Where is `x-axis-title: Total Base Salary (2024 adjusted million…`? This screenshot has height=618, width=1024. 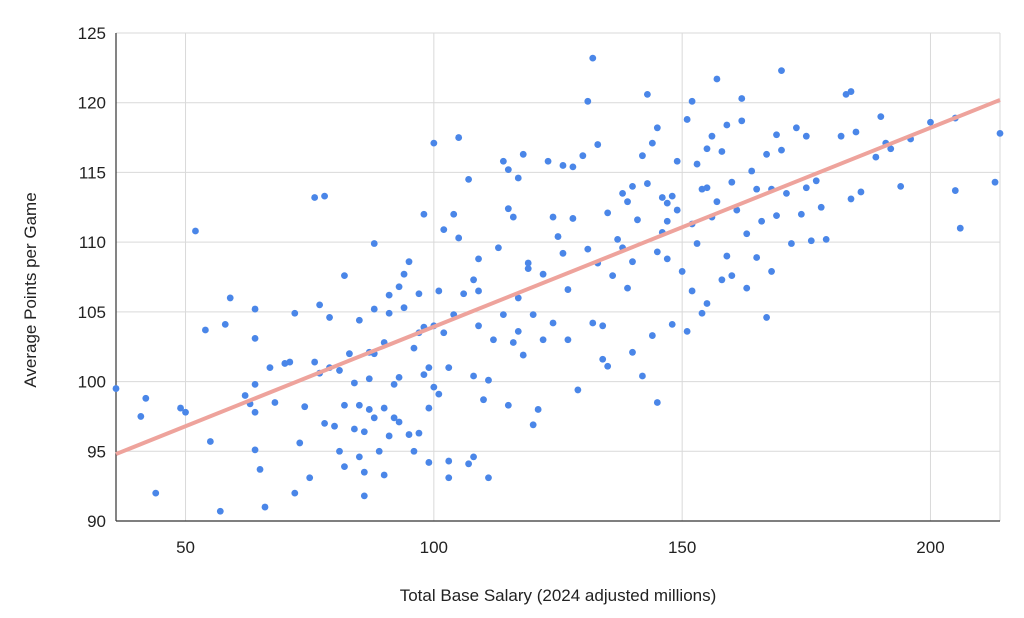
x-axis-title: Total Base Salary (2024 adjusted million… is located at coordinates (558, 595).